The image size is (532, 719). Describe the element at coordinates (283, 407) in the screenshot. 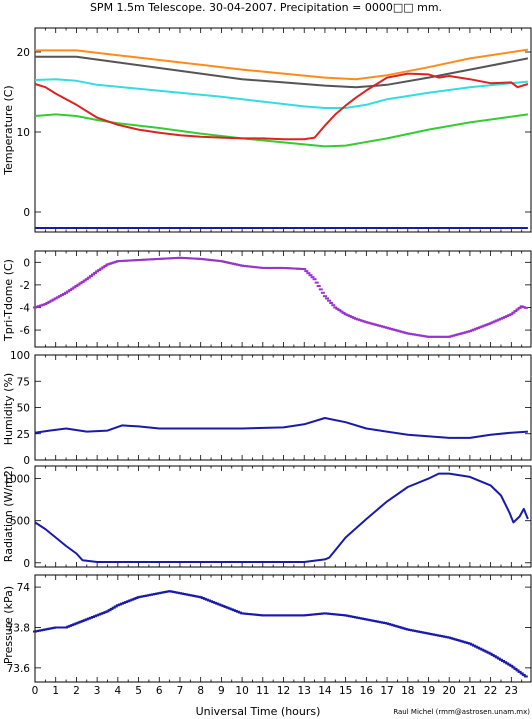

I see `panel-frame` at that location.